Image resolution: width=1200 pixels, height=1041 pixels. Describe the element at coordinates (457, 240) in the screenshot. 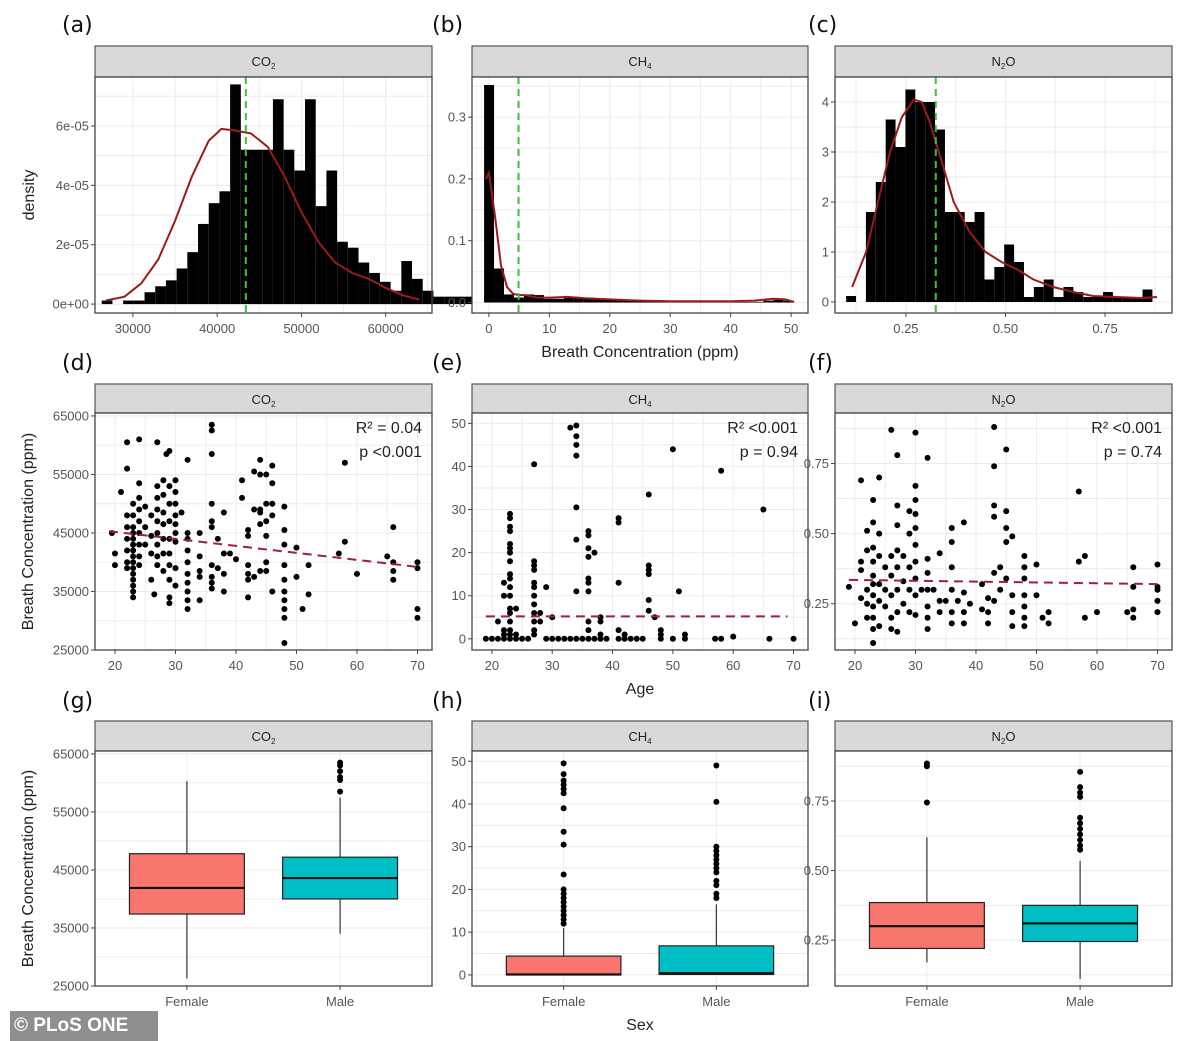

I see `y-tick-label: 0.1` at that location.